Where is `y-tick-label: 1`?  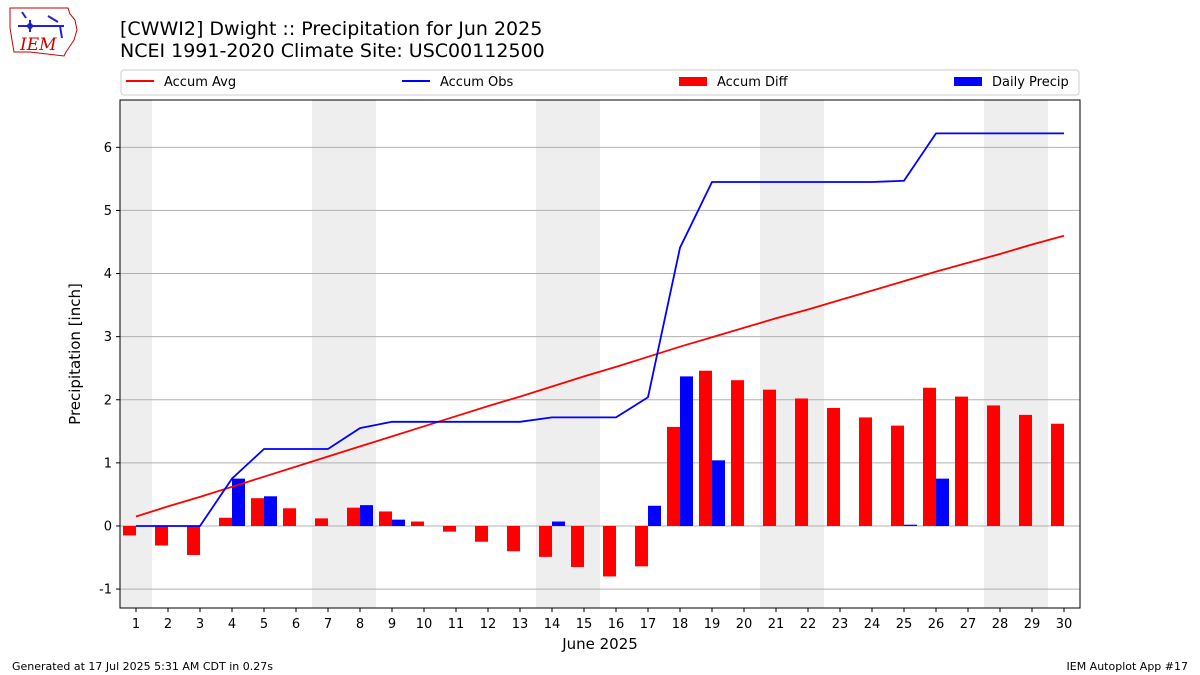
y-tick-label: 1 is located at coordinates (108, 463).